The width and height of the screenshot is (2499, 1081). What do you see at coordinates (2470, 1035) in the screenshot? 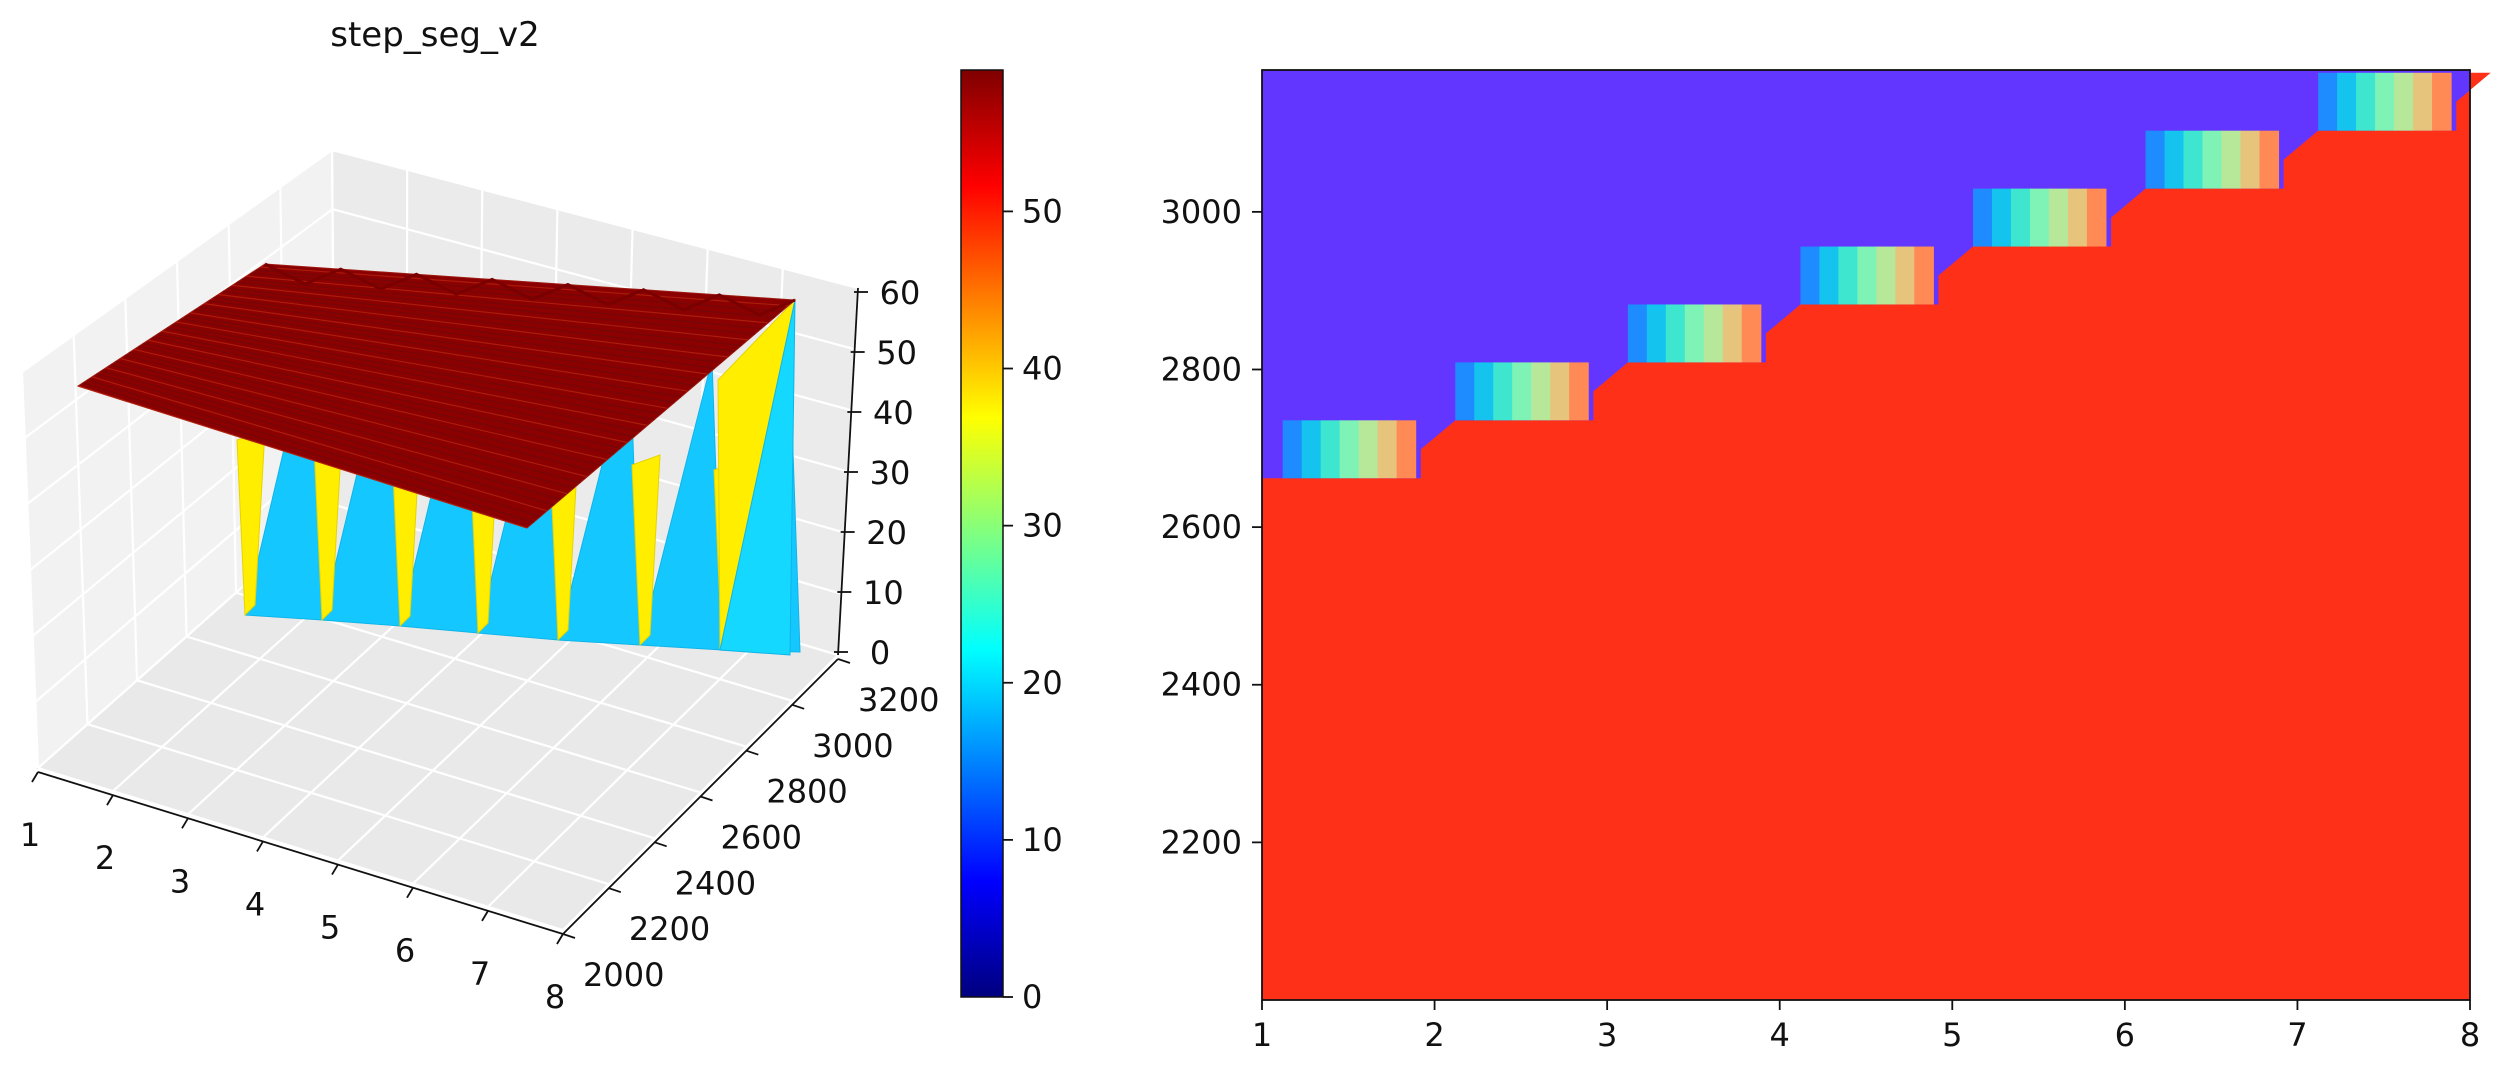
I see `heatmap-x-tick-label: 8` at bounding box center [2470, 1035].